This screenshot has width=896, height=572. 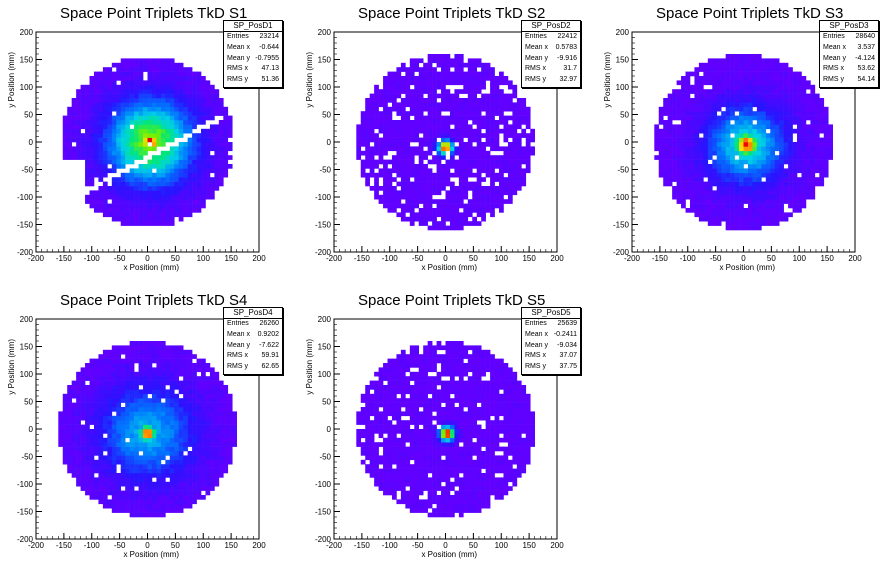 I want to click on x-tick-label: 50, so click(x=771, y=258).